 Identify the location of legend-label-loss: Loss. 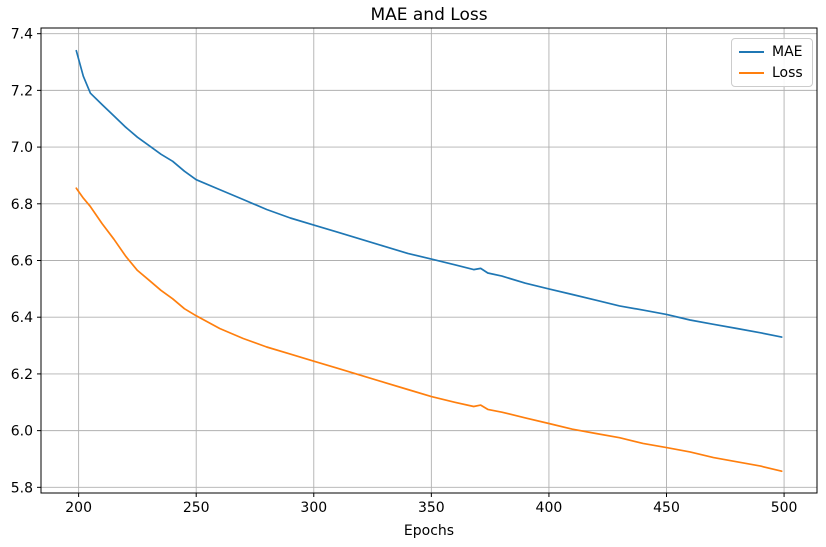
(787, 73).